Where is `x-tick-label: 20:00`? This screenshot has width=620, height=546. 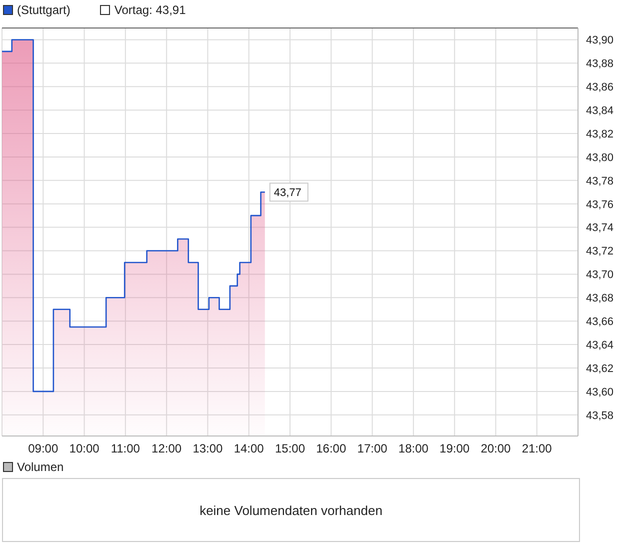
x-tick-label: 20:00 is located at coordinates (496, 449).